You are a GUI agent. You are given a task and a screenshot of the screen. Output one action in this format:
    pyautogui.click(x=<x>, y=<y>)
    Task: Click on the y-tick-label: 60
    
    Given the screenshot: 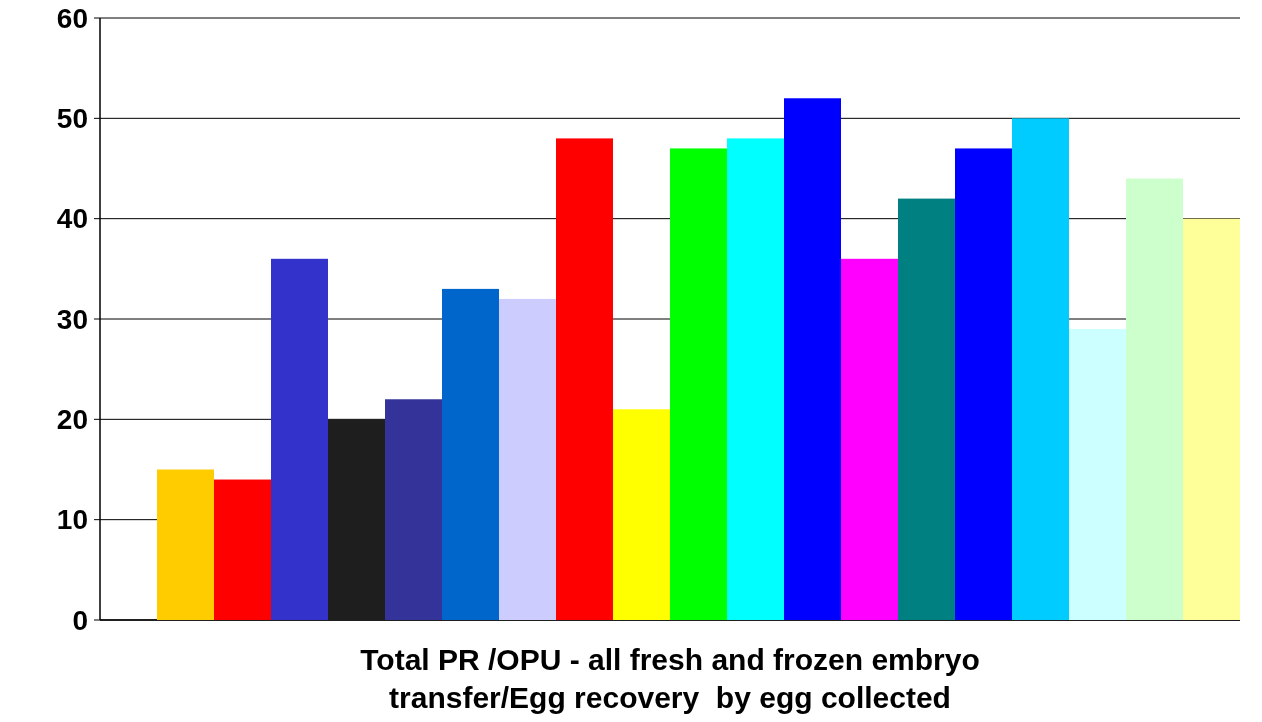 What is the action you would take?
    pyautogui.click(x=72, y=18)
    